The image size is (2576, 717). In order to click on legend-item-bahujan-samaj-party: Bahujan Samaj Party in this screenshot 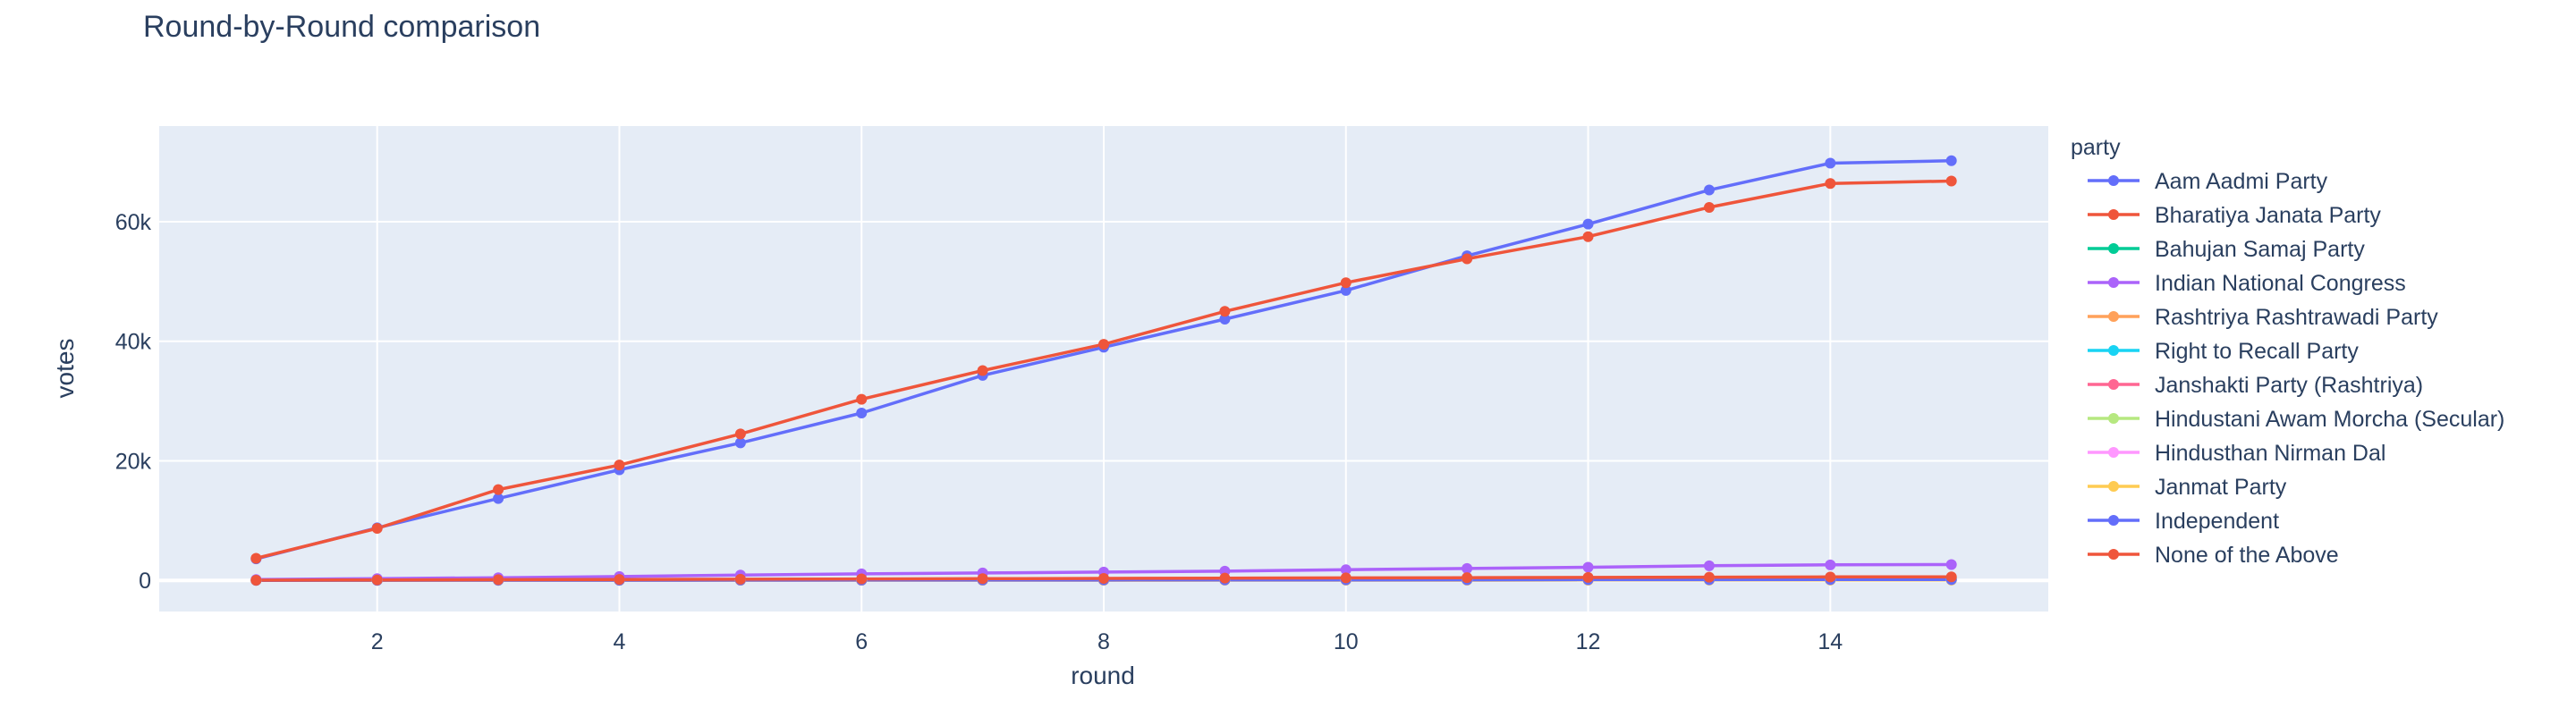, I will do `click(2226, 249)`.